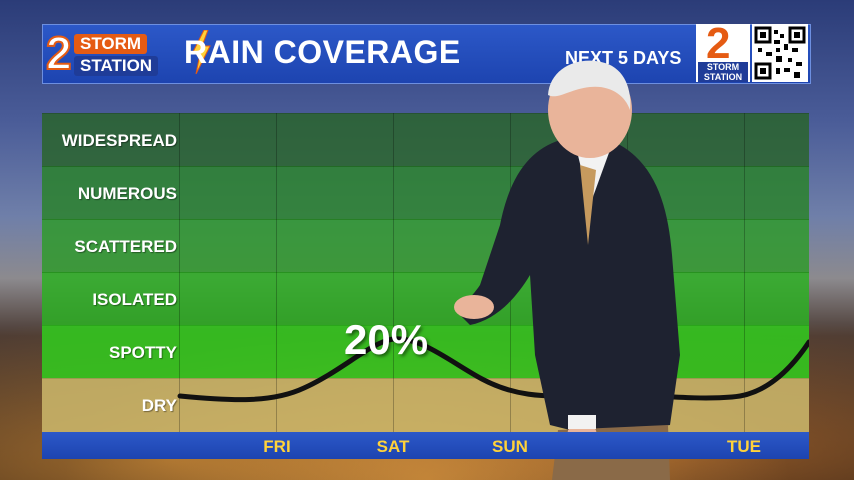  What do you see at coordinates (393, 446) in the screenshot?
I see `day-label-sat: SAT` at bounding box center [393, 446].